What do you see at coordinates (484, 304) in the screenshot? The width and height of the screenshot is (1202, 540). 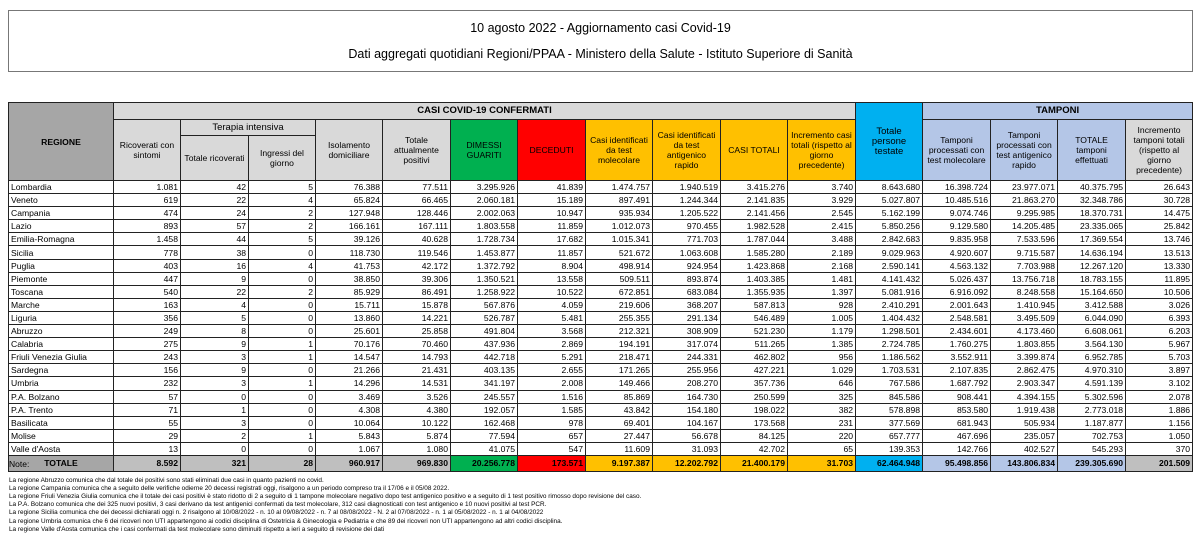 I see `value-cell: 567.876` at bounding box center [484, 304].